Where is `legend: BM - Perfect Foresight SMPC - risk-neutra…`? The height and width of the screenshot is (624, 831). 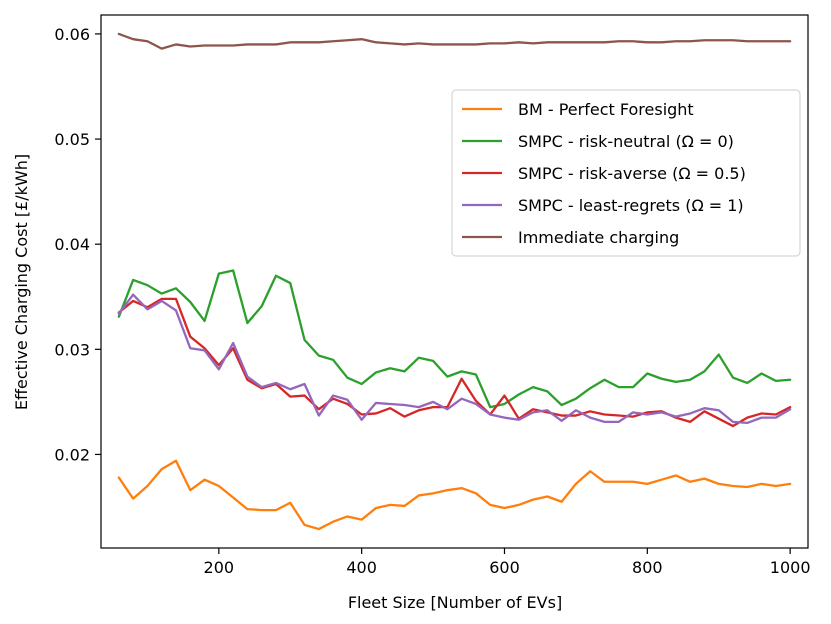
legend: BM - Perfect Foresight SMPC - risk-neutra… is located at coordinates (626, 173).